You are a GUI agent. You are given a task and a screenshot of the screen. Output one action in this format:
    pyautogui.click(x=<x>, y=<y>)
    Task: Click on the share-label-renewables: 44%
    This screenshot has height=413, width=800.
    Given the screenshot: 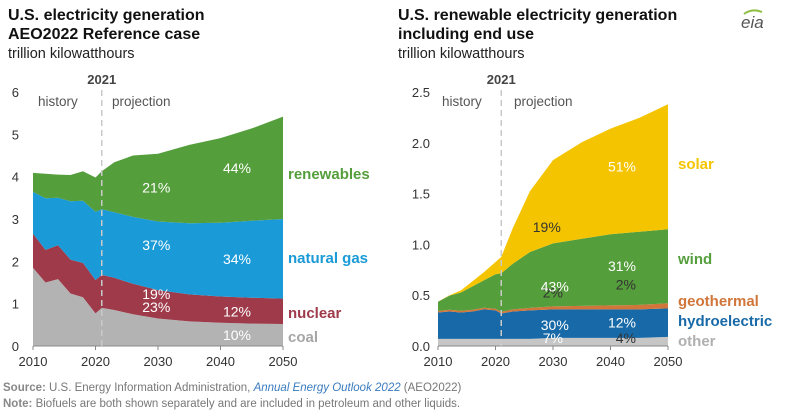 What is the action you would take?
    pyautogui.click(x=237, y=168)
    